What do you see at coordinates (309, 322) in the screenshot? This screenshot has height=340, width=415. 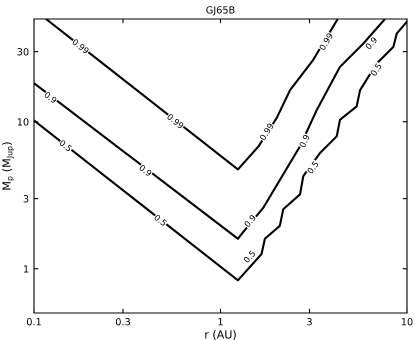 I see `x-tick-label: 3` at bounding box center [309, 322].